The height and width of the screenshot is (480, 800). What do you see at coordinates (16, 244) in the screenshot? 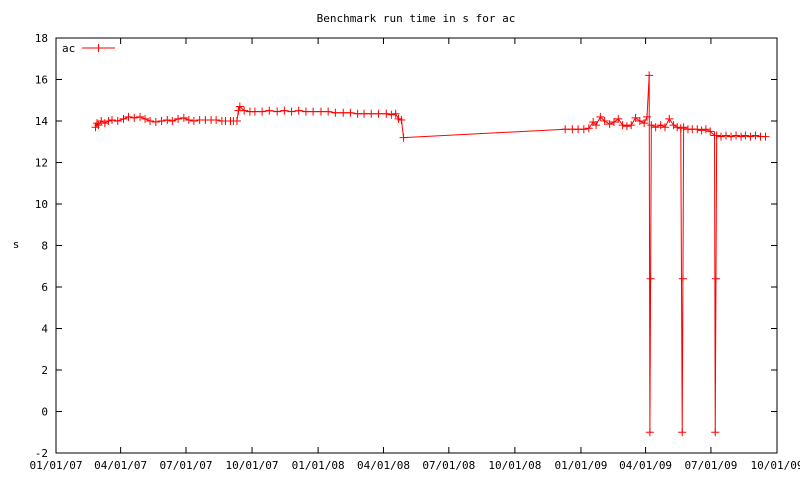
I see `y-axis-label: s` at bounding box center [16, 244].